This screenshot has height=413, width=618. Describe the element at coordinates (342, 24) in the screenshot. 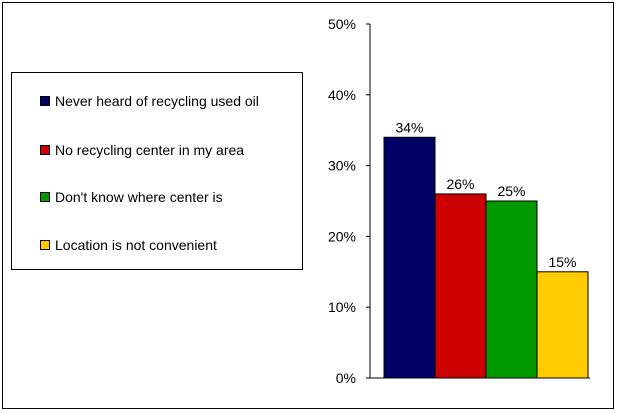

I see `y-tick-label: 50%` at that location.